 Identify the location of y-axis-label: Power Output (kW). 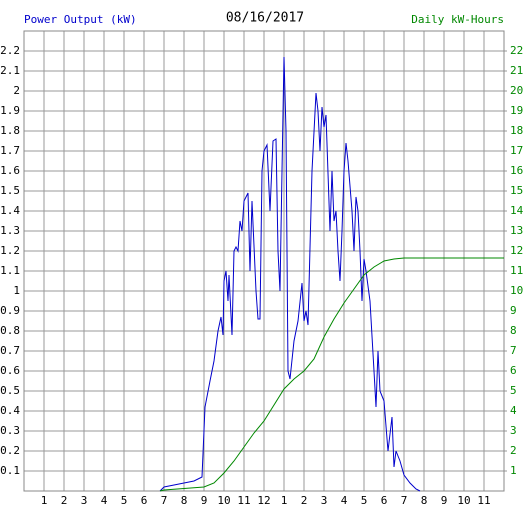
(80, 19).